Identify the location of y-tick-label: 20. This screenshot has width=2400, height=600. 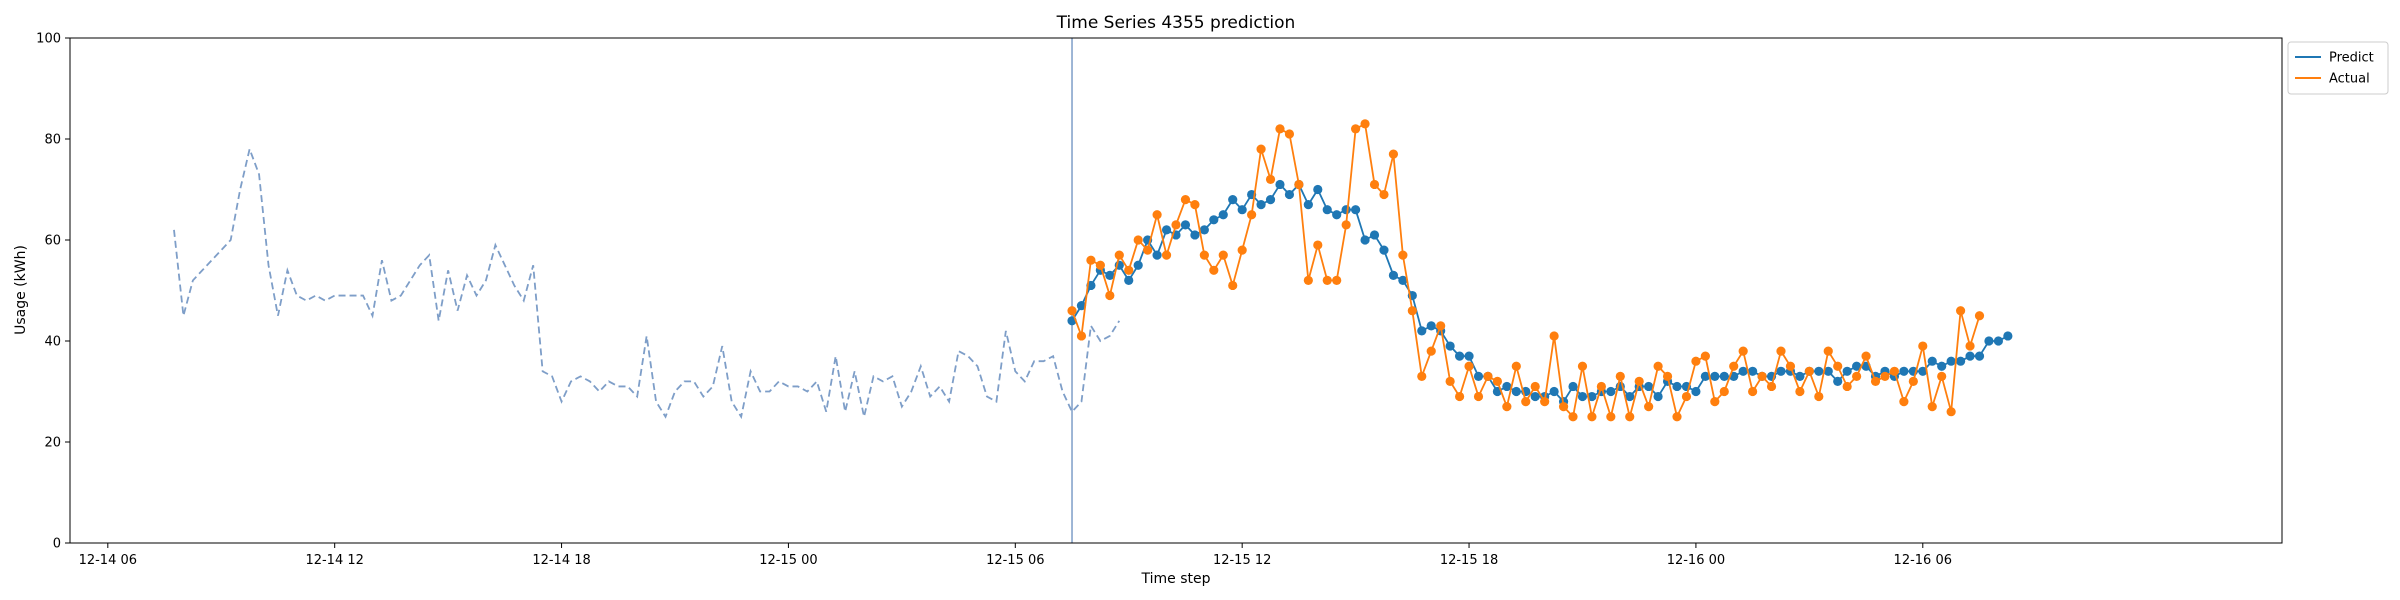
(52, 443).